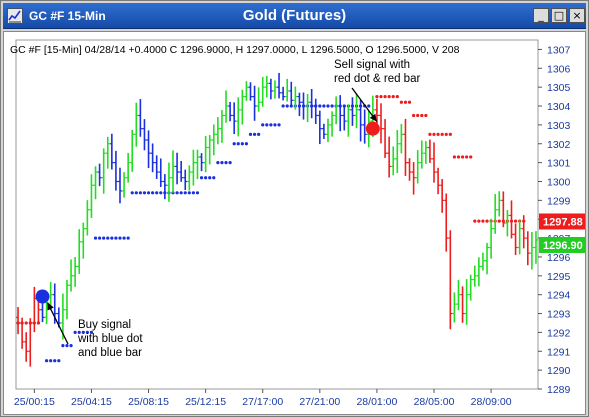 This screenshot has height=417, width=589. Describe the element at coordinates (104, 325) in the screenshot. I see `buy-annotation-text: Buy signal` at that location.